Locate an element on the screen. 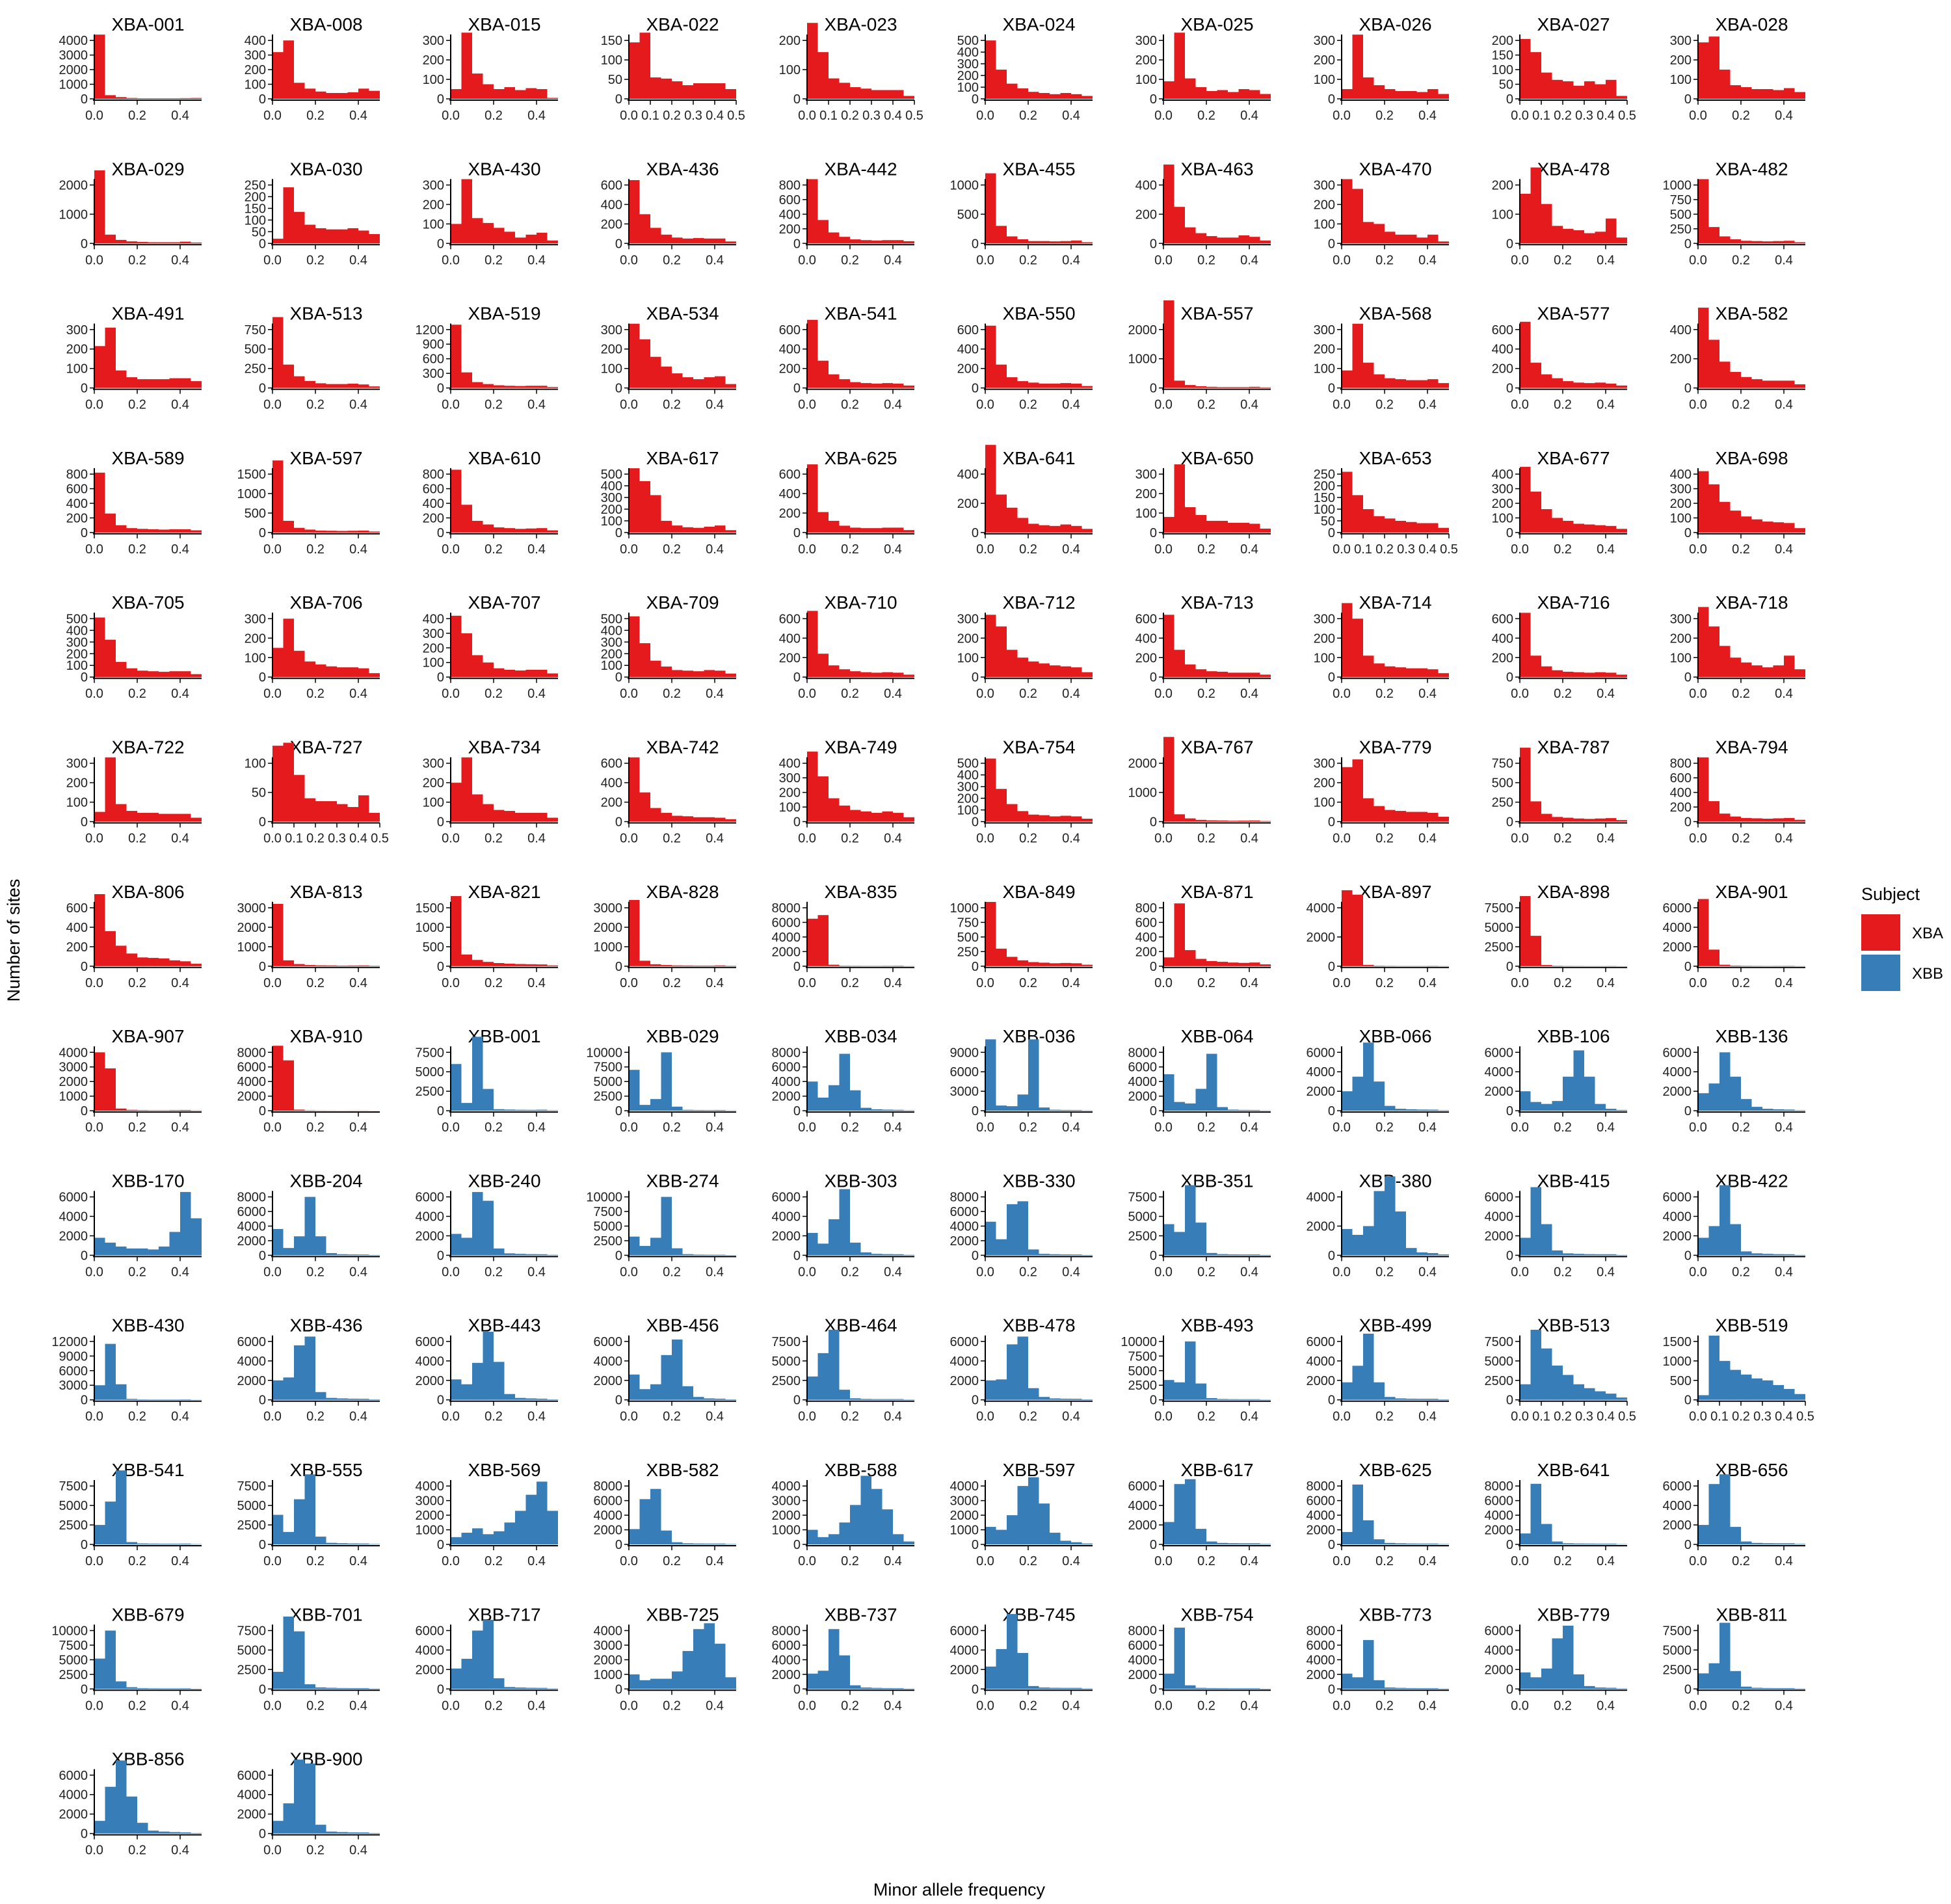 The image size is (1951, 1904). panel-title: XBB-274 is located at coordinates (682, 1180).